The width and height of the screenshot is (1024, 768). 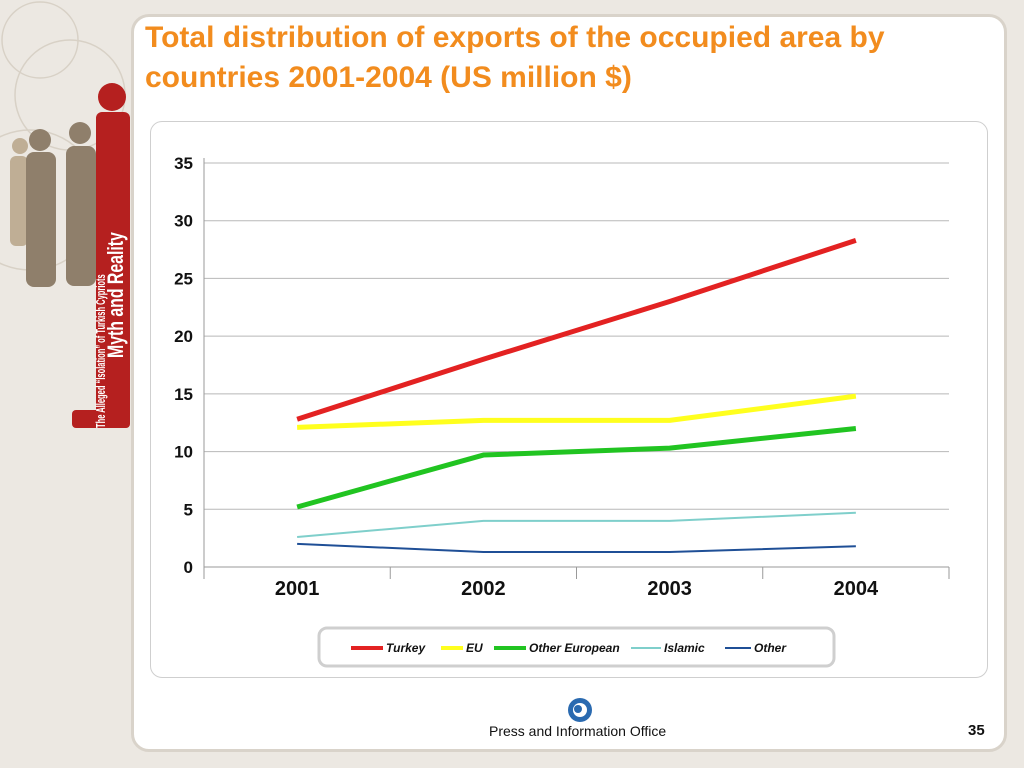 I want to click on legend-label-eu: EU, so click(x=474, y=648).